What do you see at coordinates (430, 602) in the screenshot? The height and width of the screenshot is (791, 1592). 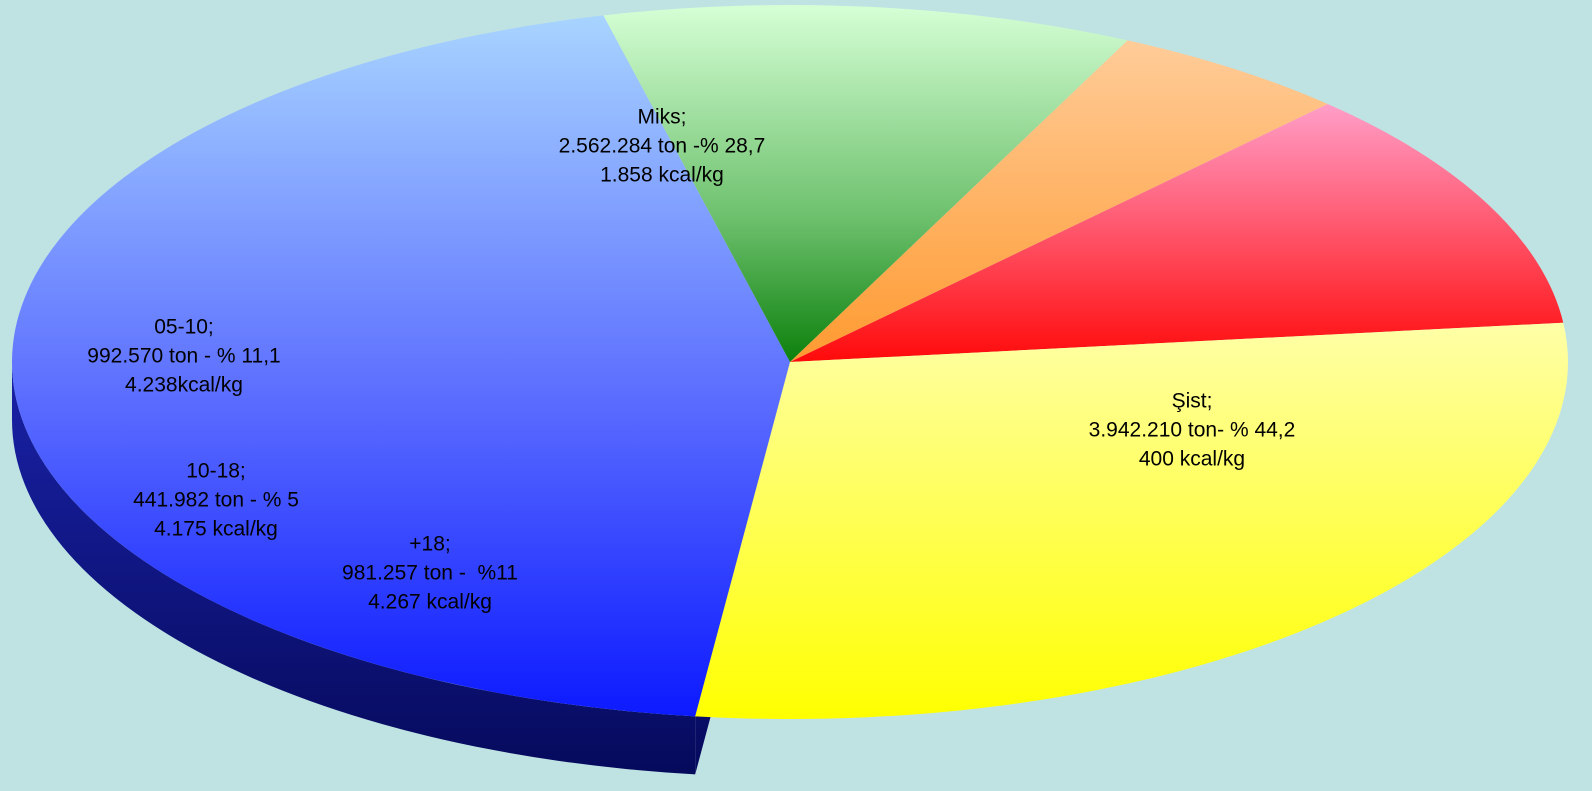 I see `slice-plus18-label-line: 4.267 kcal/kg` at bounding box center [430, 602].